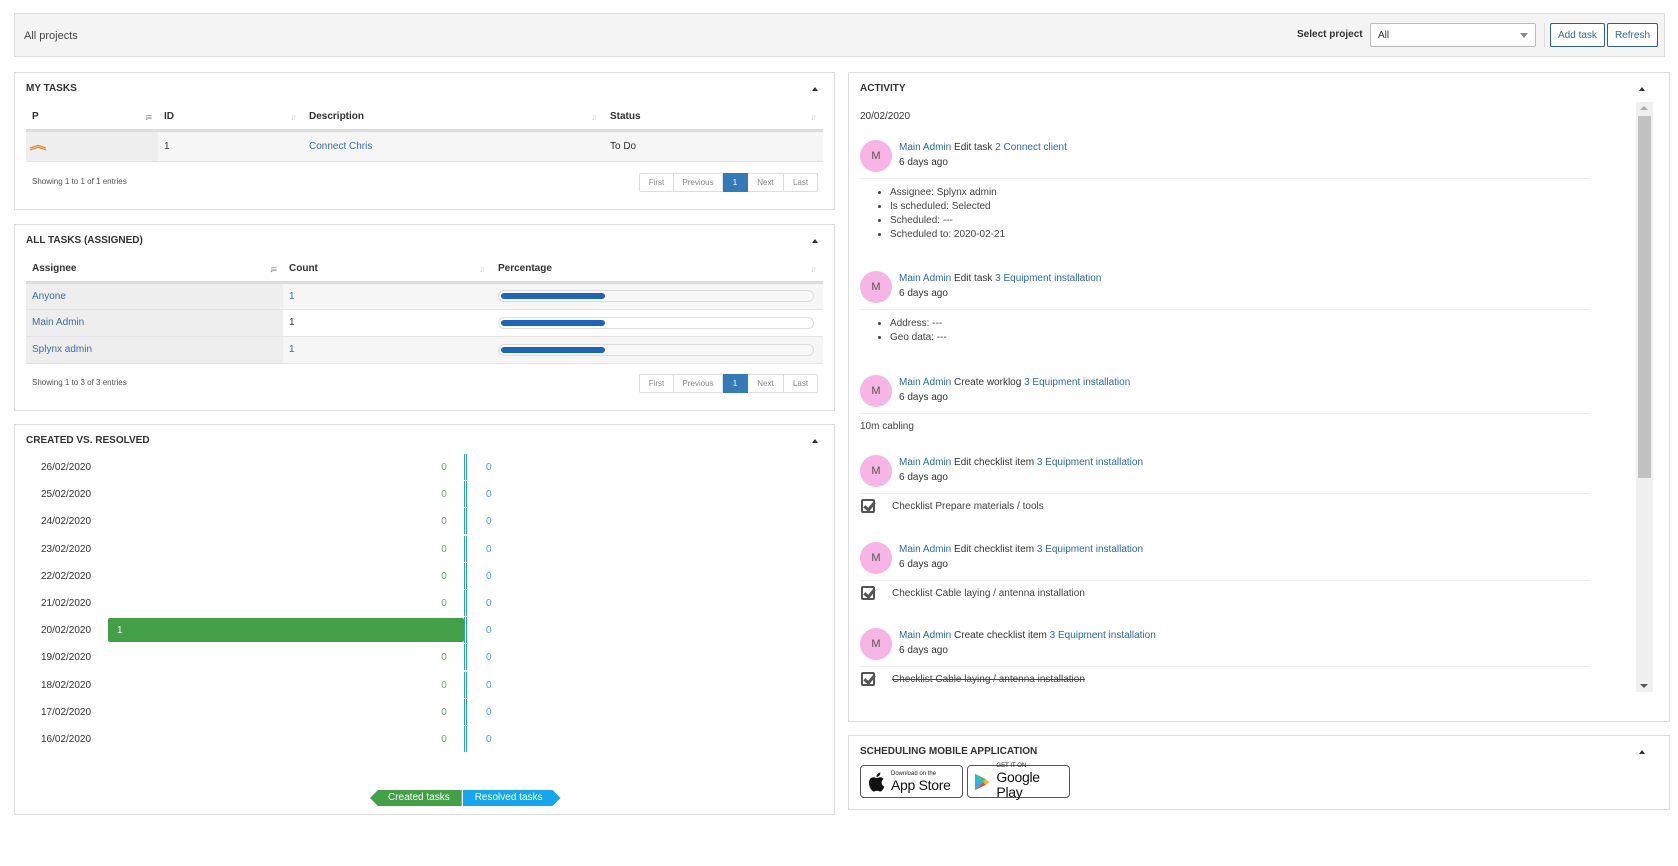  Describe the element at coordinates (657, 270) in the screenshot. I see `column-header-percentage: Percentage ↓↑` at that location.